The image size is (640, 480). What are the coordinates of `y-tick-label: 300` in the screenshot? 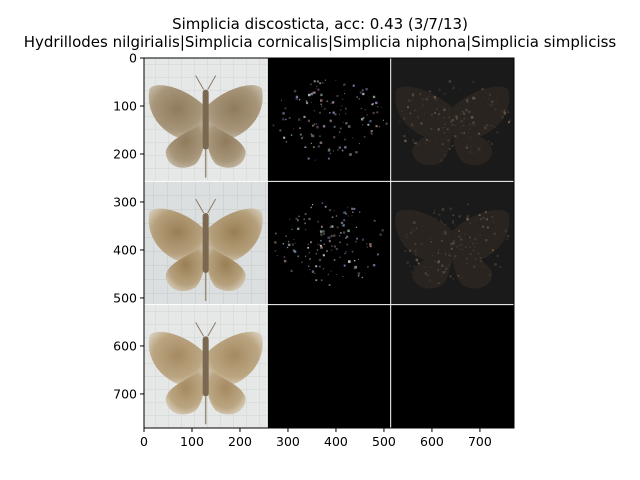 It's located at (125, 201).